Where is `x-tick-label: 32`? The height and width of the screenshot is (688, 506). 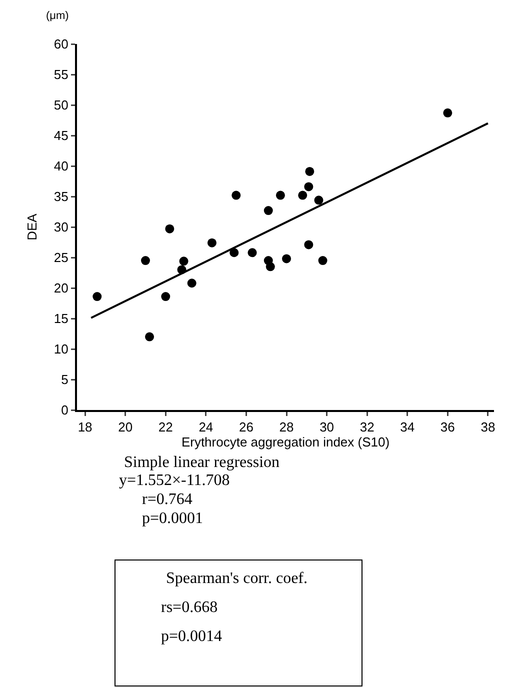
x-tick-label: 32 is located at coordinates (367, 427).